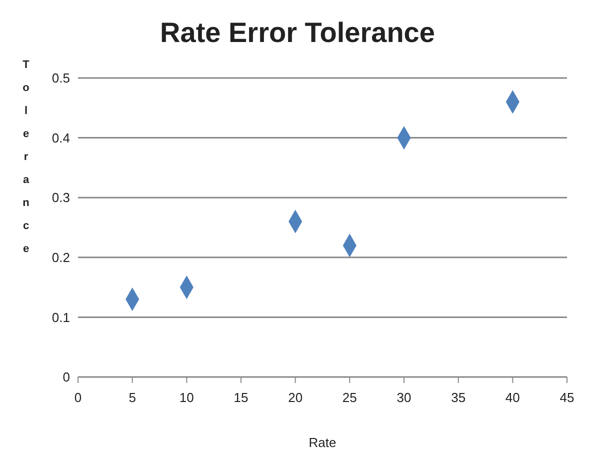 This screenshot has height=475, width=595. Describe the element at coordinates (295, 398) in the screenshot. I see `x-tick-label: 20` at that location.